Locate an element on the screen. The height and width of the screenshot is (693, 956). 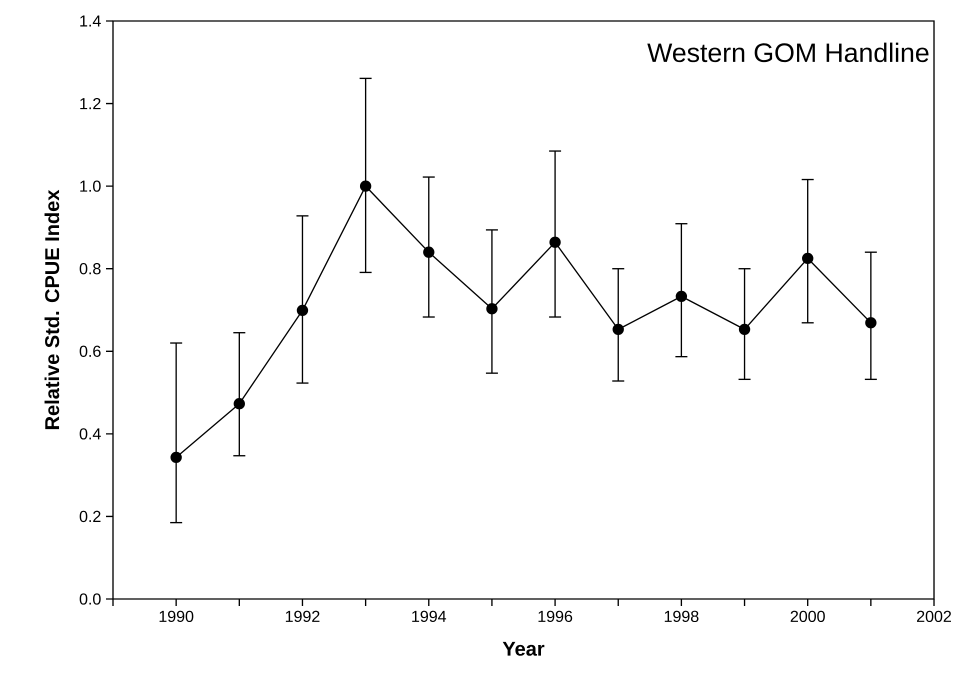
y-axis-title: Relative Std. CPUE Index is located at coordinates (52, 310).